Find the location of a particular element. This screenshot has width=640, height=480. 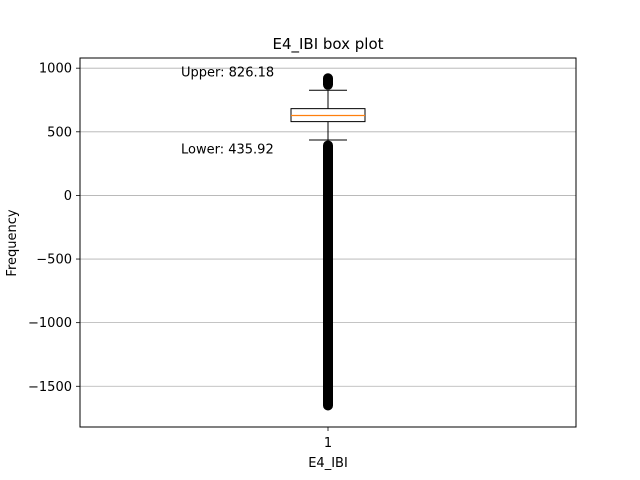

x-axis: 1 is located at coordinates (328, 439).